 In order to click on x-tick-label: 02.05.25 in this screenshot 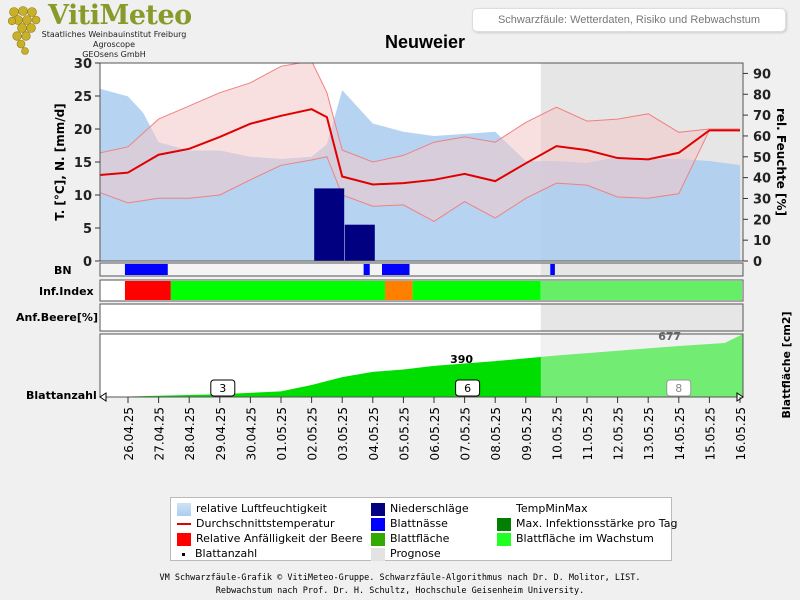, I will do `click(313, 433)`.